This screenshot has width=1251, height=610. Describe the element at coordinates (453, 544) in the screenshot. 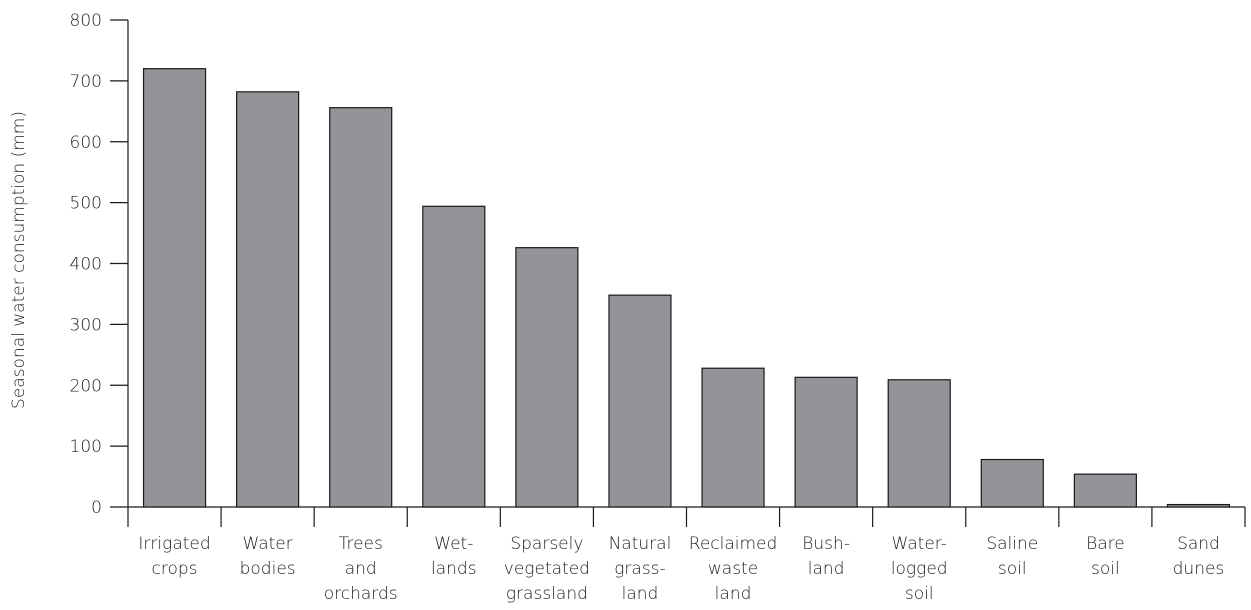

I see `x-category-label-line: Wet-` at that location.